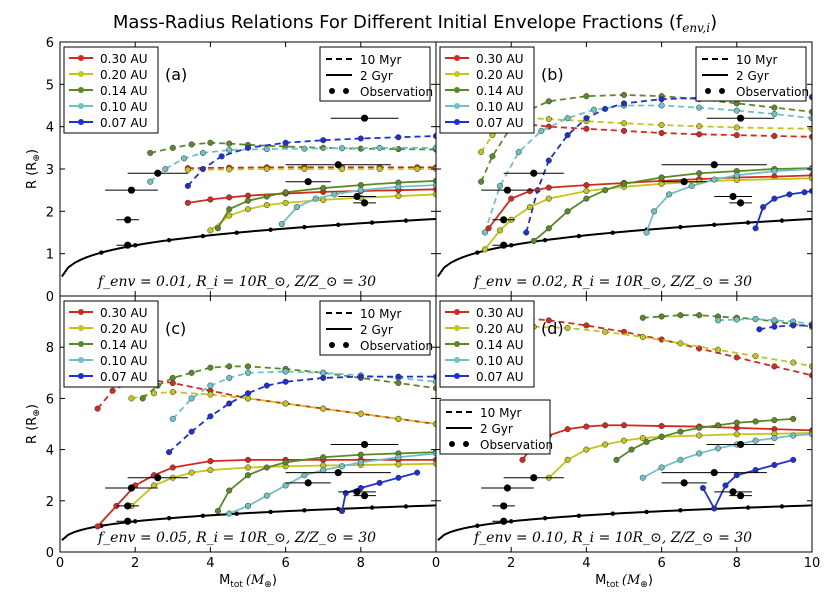  What do you see at coordinates (772, 92) in the screenshot?
I see `legend-label: Observation` at bounding box center [772, 92].